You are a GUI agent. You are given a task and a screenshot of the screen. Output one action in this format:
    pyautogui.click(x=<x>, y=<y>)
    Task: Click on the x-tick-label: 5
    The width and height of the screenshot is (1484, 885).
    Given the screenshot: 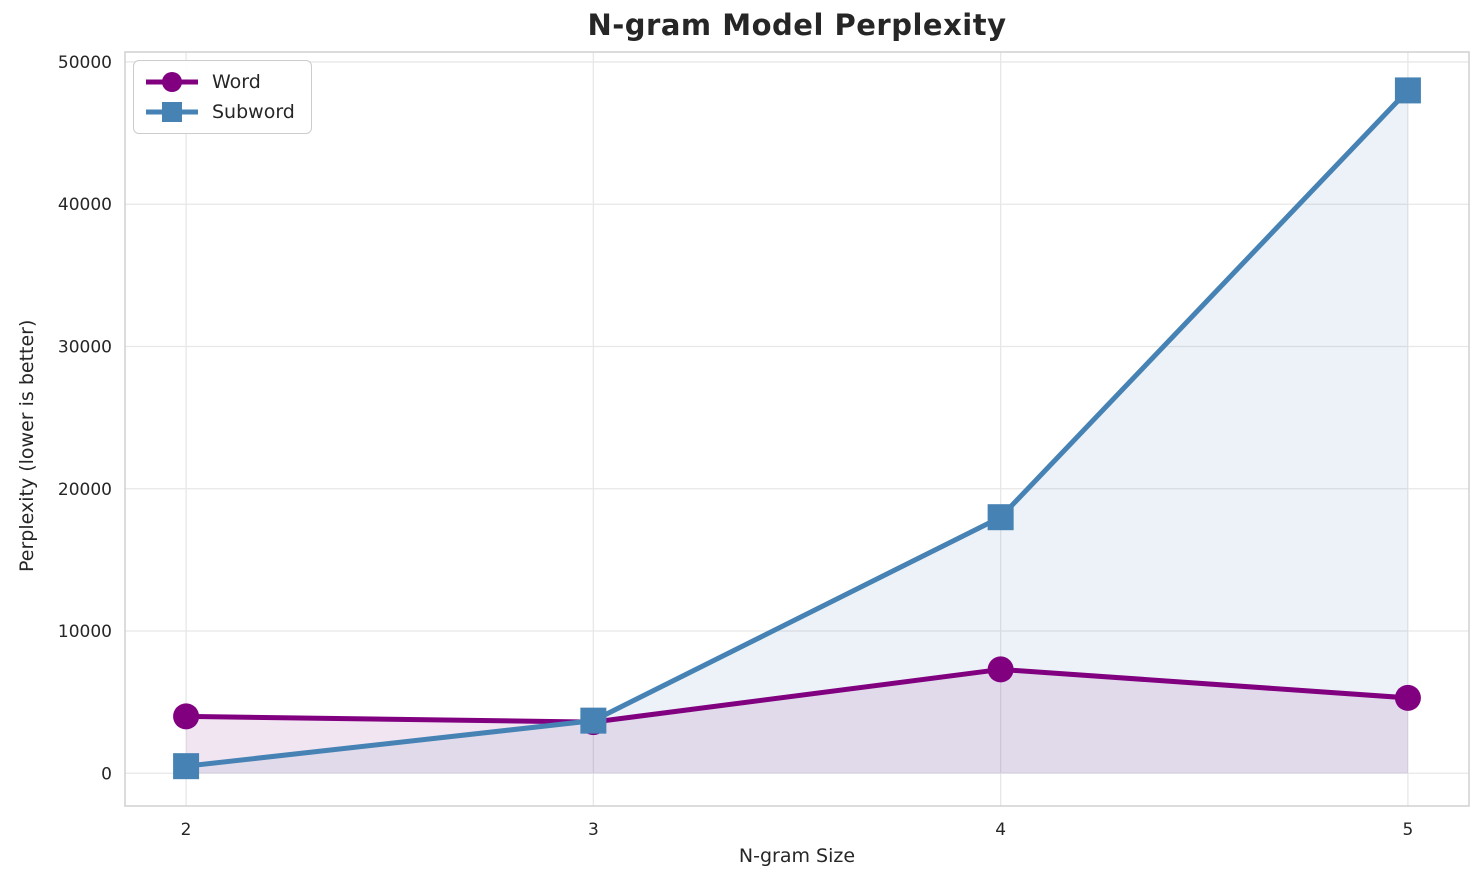 What is the action you would take?
    pyautogui.click(x=1407, y=830)
    